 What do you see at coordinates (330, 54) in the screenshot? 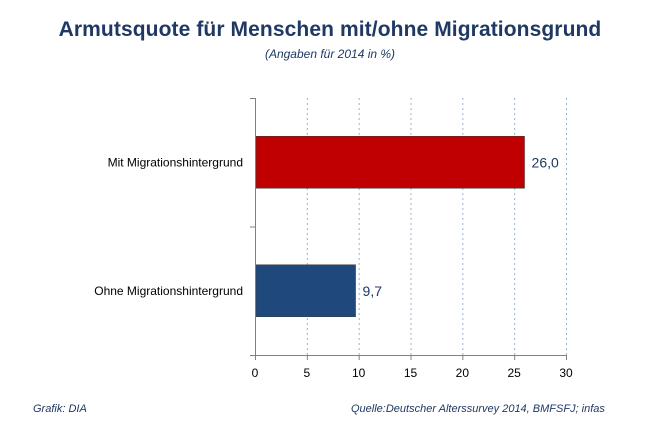
I see `chart-subtitle: (Angaben für 2014 in %)` at bounding box center [330, 54].